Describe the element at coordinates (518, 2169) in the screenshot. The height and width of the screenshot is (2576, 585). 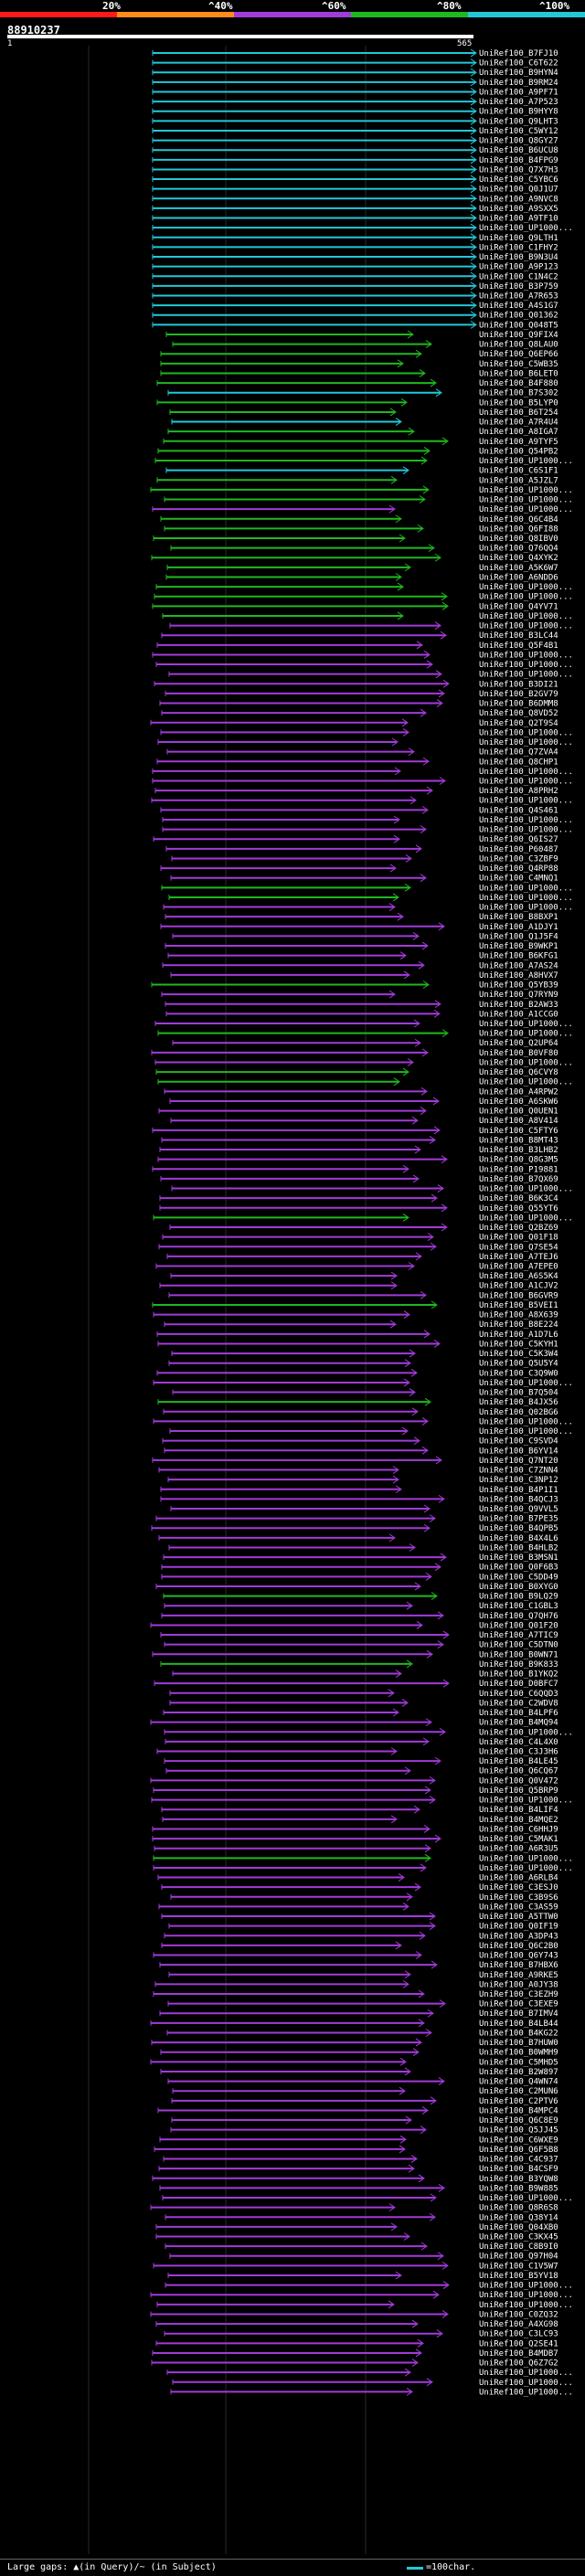
I see `hit-id: UniRef100_B4CSF9` at that location.